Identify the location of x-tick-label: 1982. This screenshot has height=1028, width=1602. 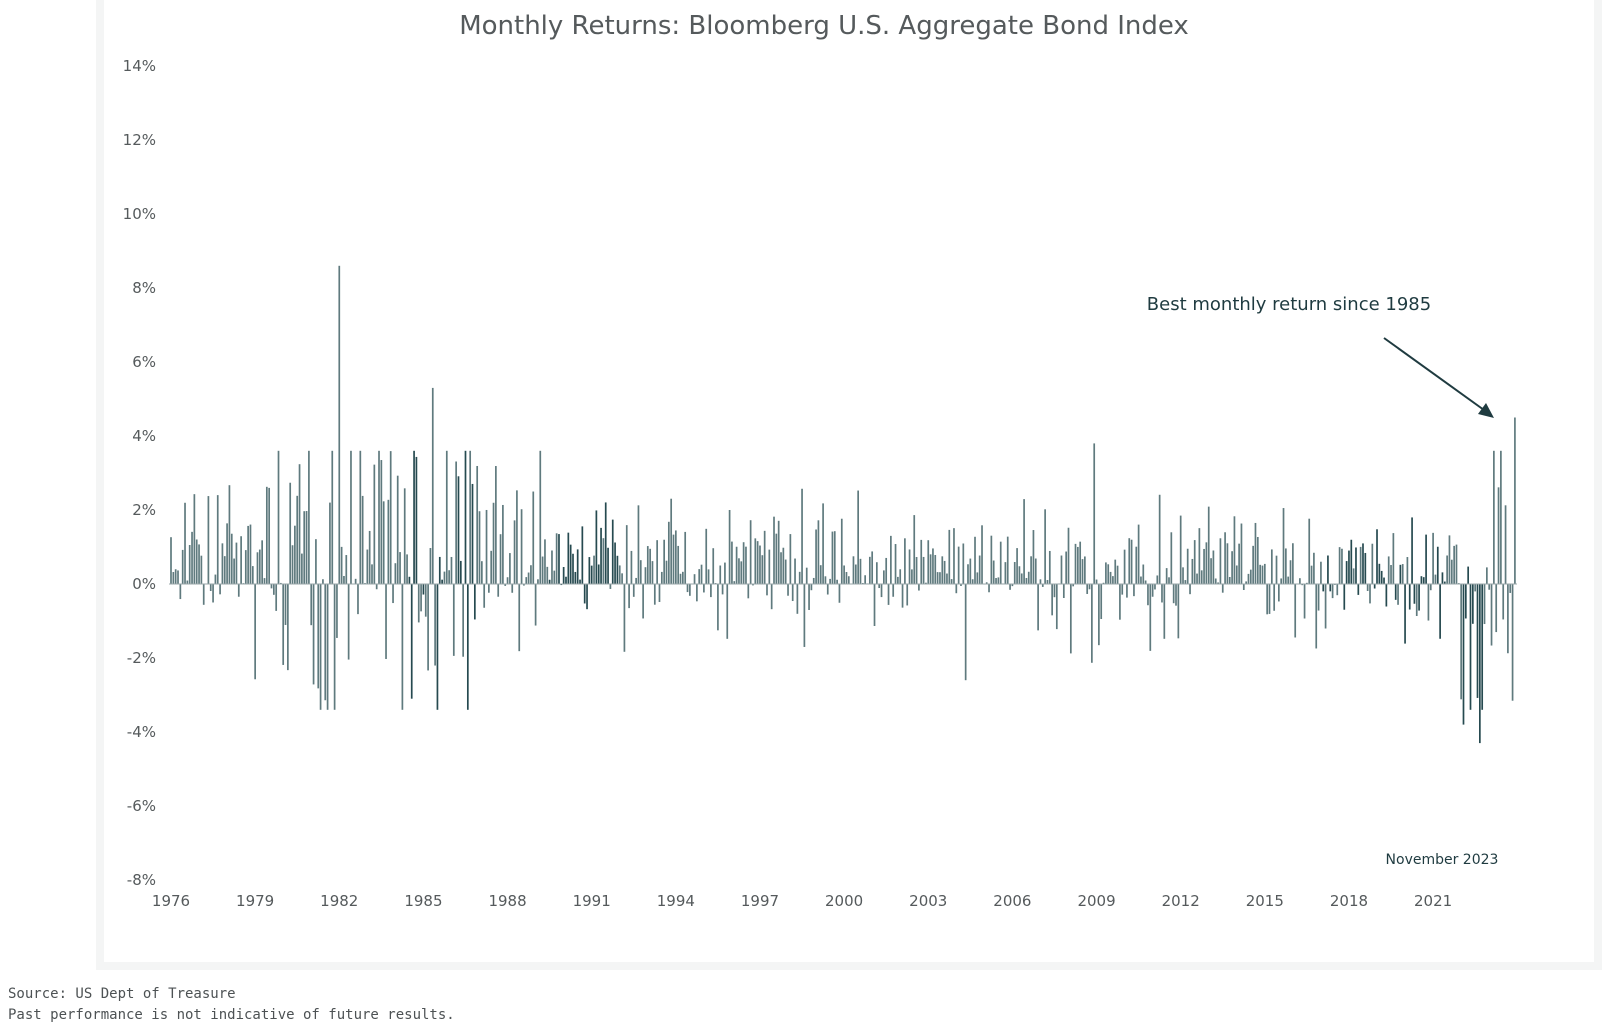
(339, 901).